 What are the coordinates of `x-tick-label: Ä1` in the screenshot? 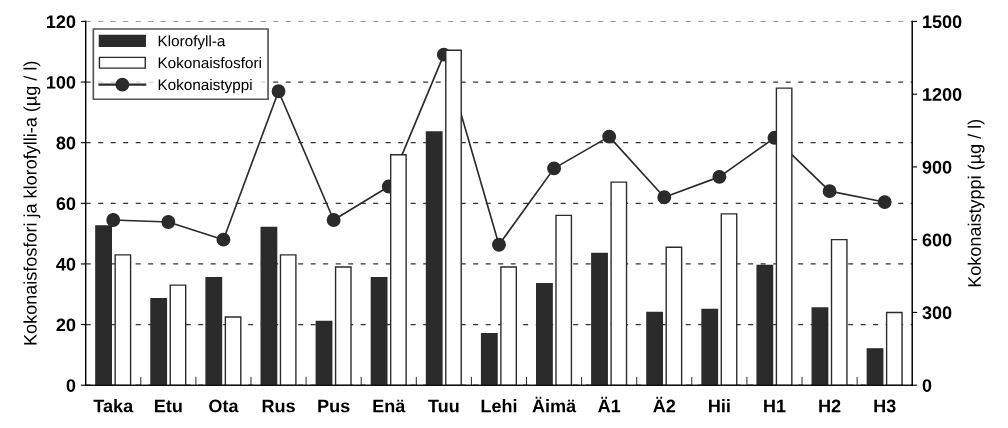 It's located at (609, 404).